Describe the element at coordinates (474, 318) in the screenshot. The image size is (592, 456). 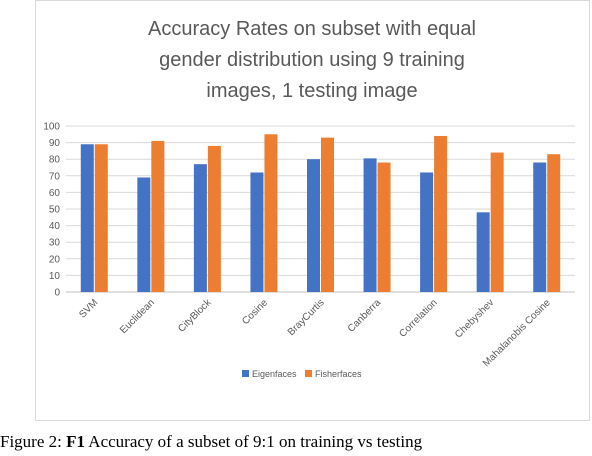
I see `x-tick-label: Chebyshev` at that location.